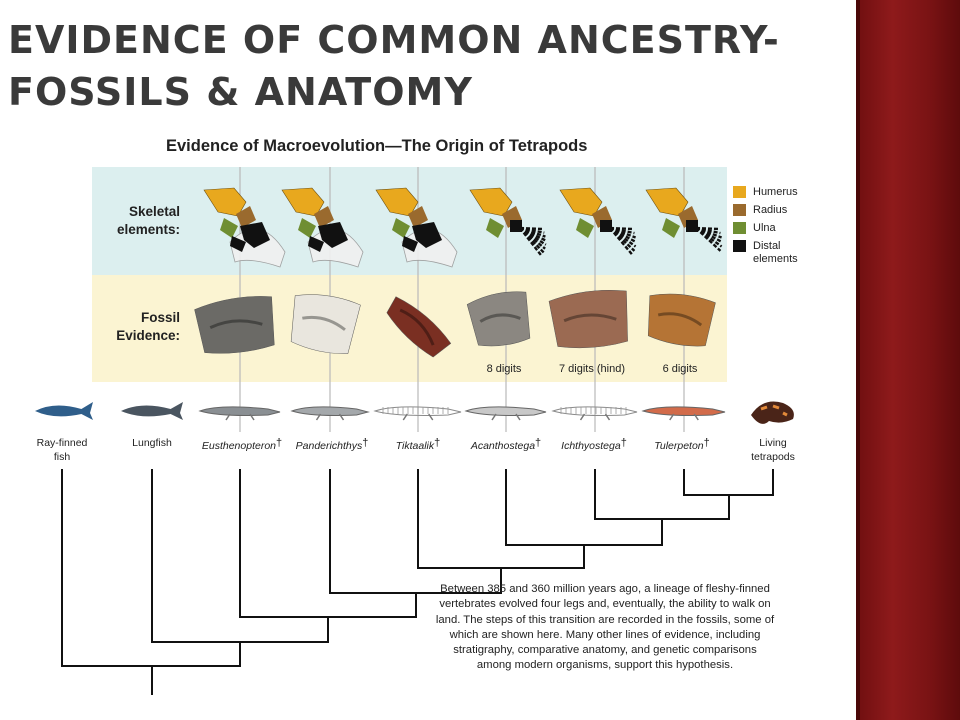 The height and width of the screenshot is (720, 960). What do you see at coordinates (908, 360) in the screenshot?
I see `slide-side-band` at bounding box center [908, 360].